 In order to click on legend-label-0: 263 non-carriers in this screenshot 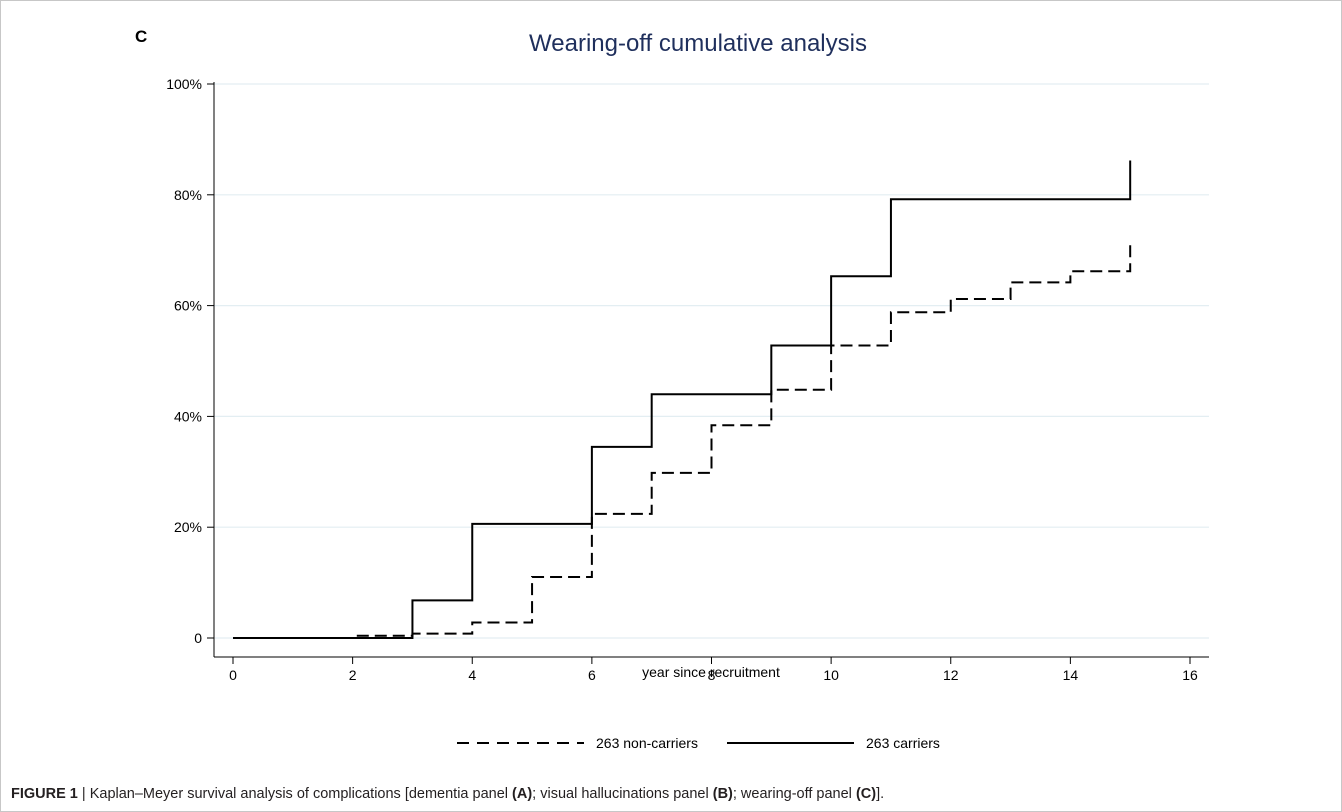, I will do `click(647, 743)`.